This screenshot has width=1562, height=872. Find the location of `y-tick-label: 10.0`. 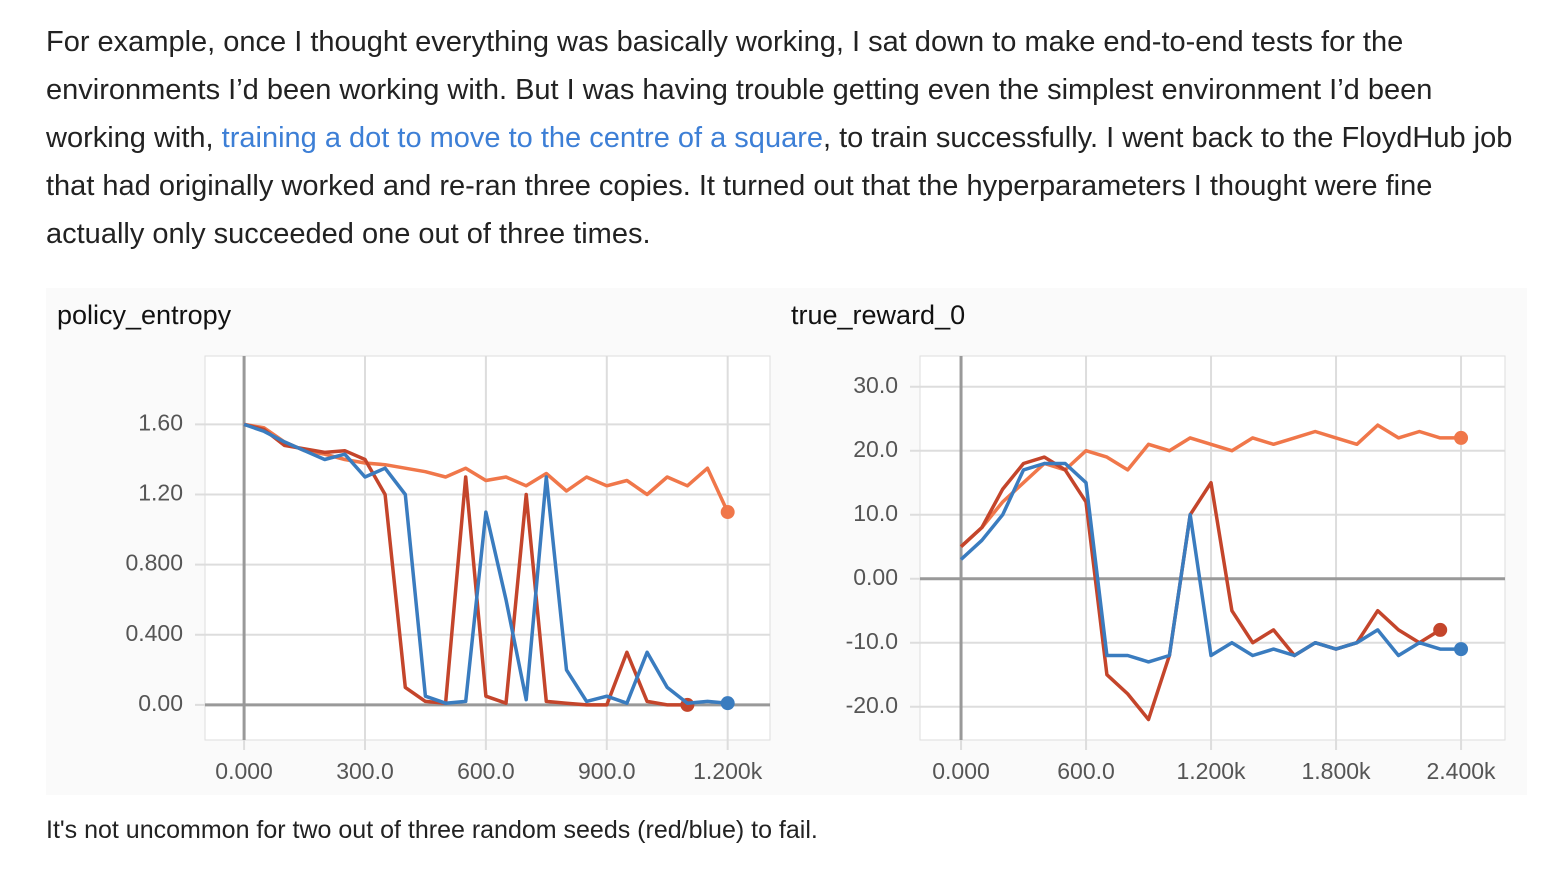

y-tick-label: 10.0 is located at coordinates (875, 513).